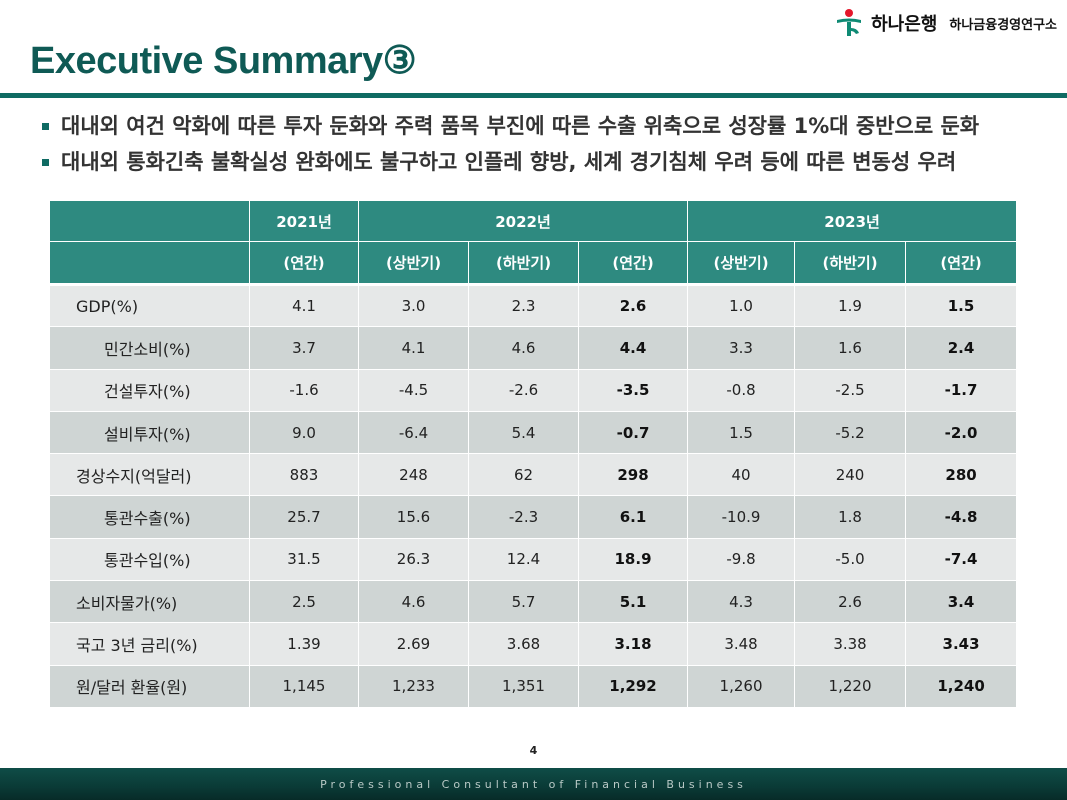 The width and height of the screenshot is (1067, 800). Describe the element at coordinates (523, 263) in the screenshot. I see `header-period: (하반기)` at that location.